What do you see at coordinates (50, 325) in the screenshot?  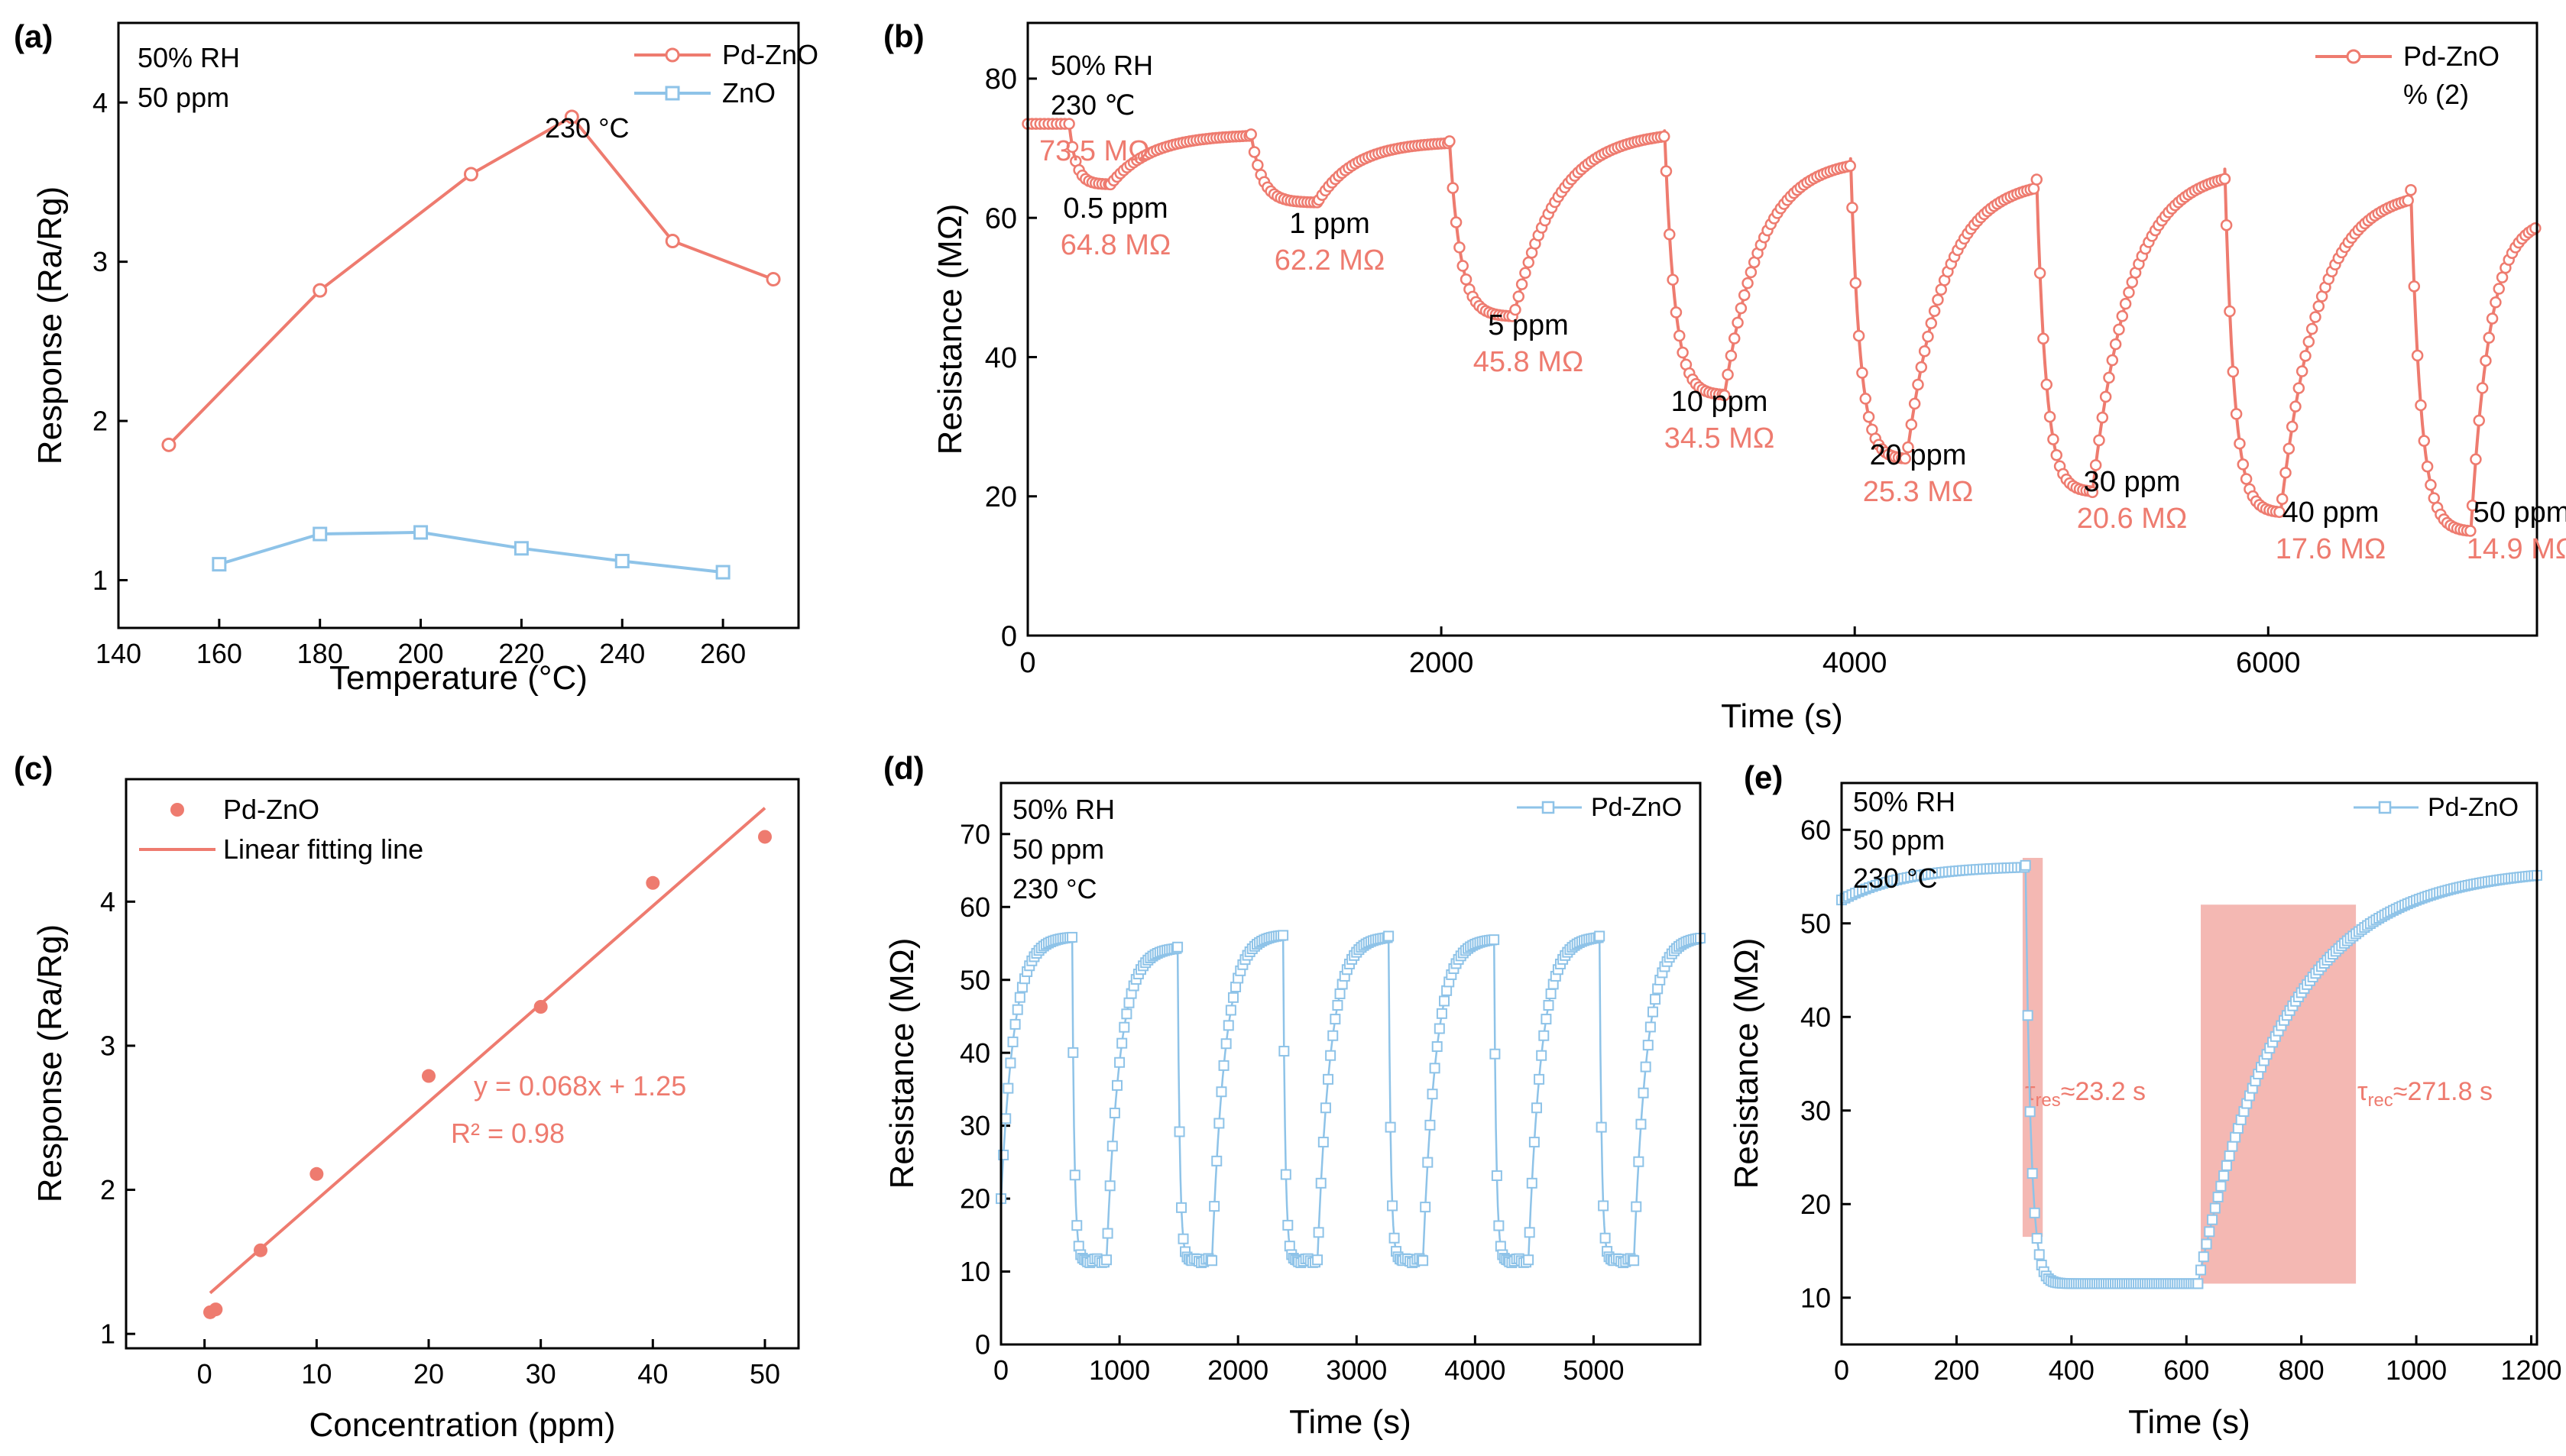 I see `panel-a-ylabel: Response (Ra/Rg)` at bounding box center [50, 325].